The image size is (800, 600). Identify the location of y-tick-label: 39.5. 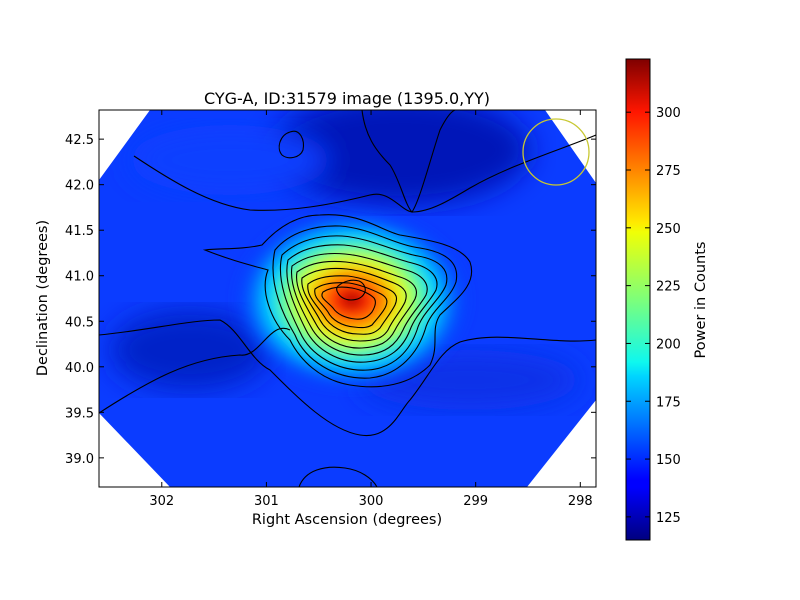
(79, 413).